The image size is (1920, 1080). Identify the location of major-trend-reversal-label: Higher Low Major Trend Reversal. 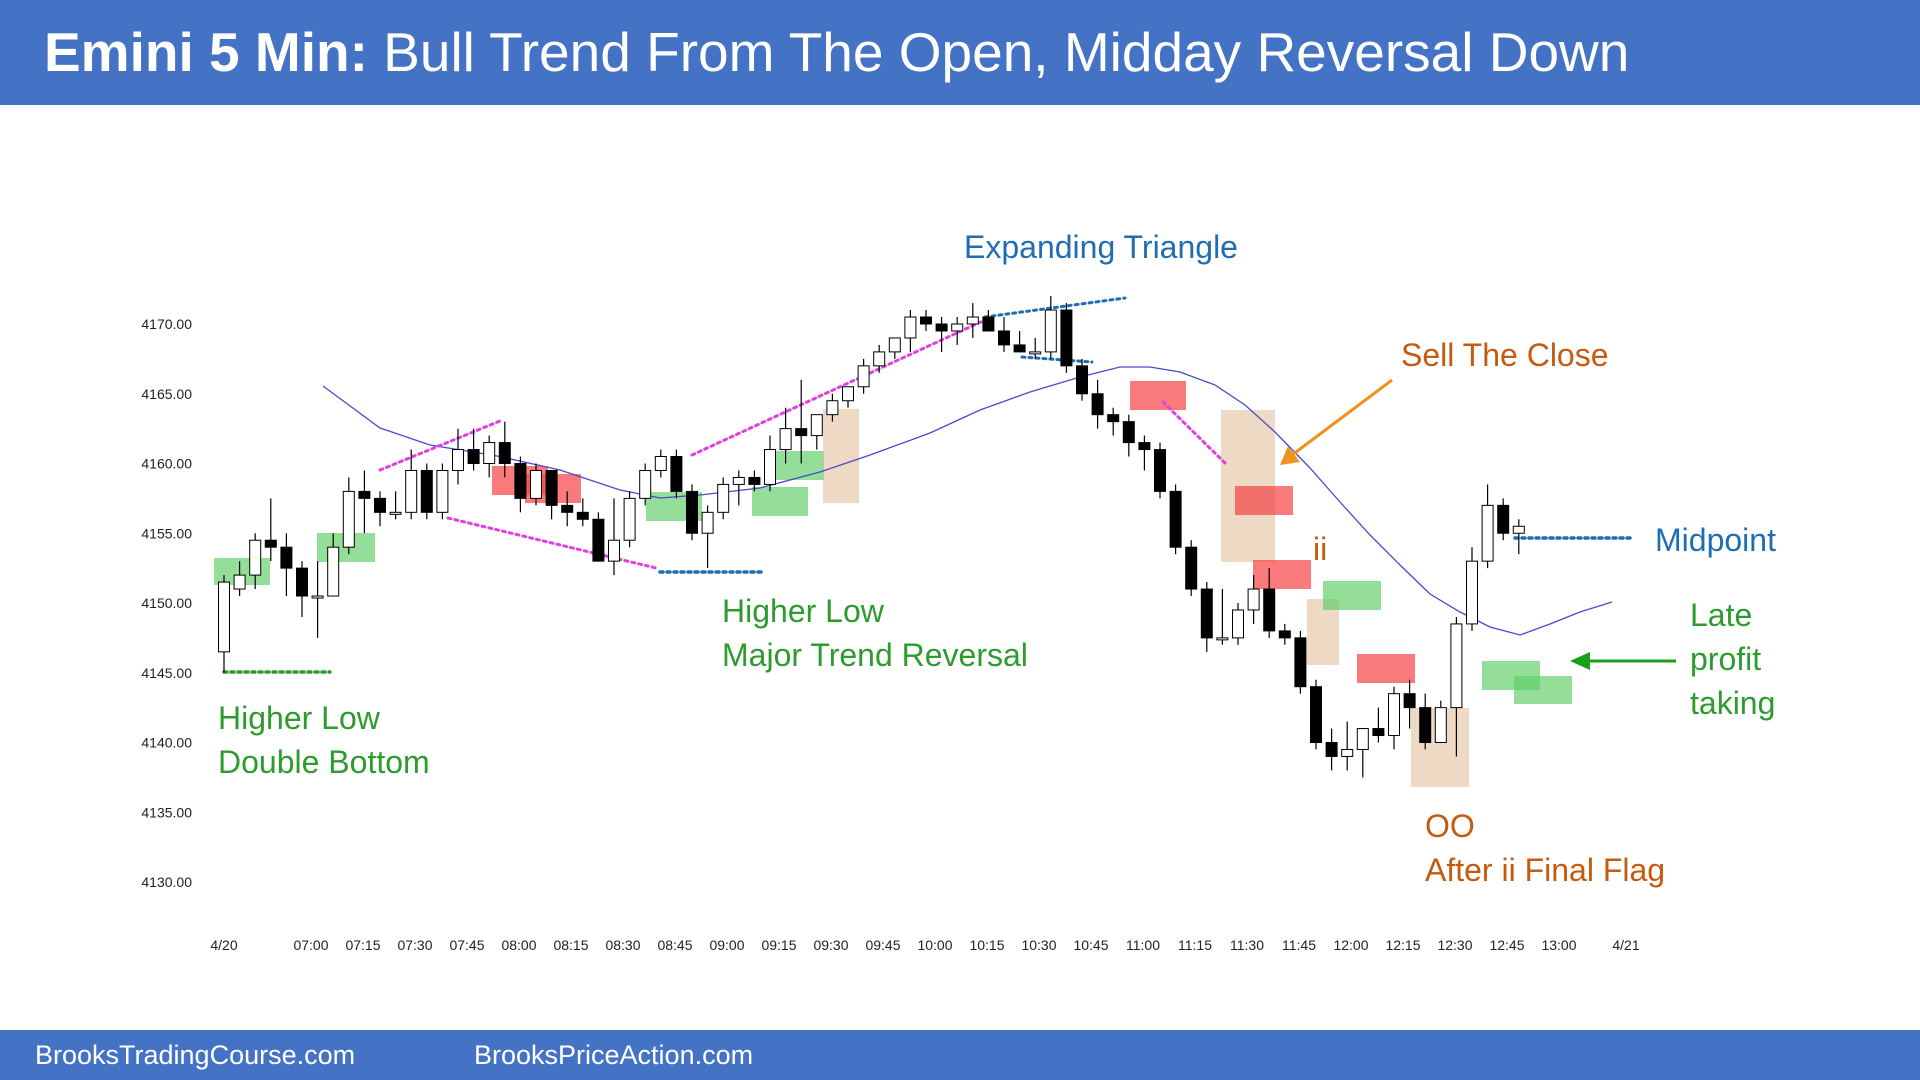
(875, 633).